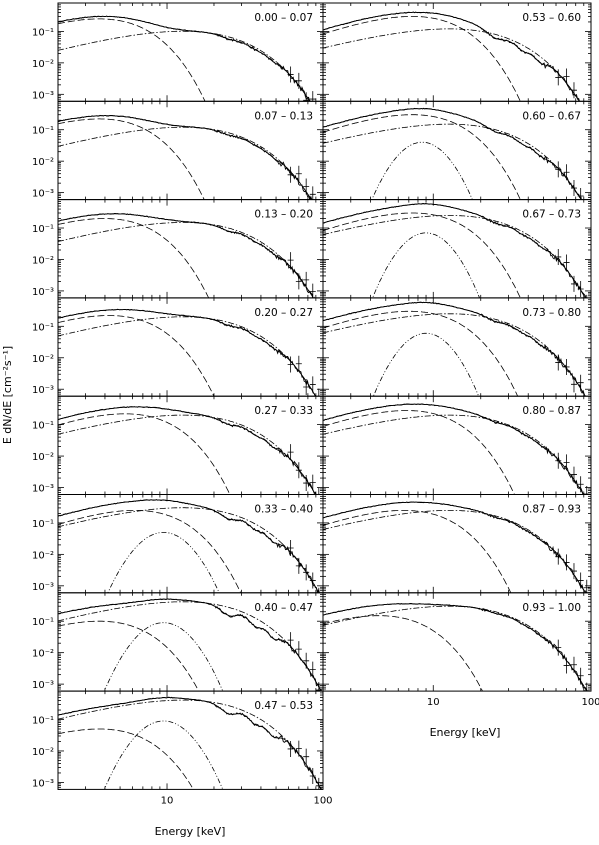 The height and width of the screenshot is (845, 599). Describe the element at coordinates (167, 800) in the screenshot. I see `x-tick-label: 10` at that location.